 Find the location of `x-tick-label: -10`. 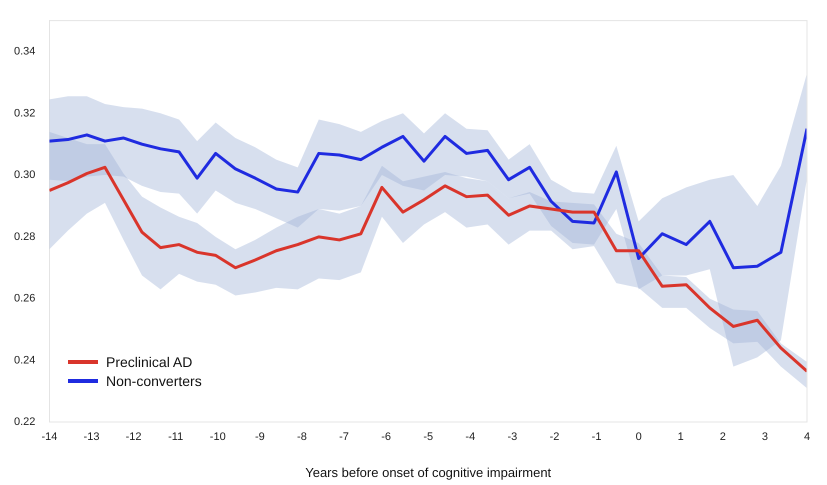

x-tick-label: -10 is located at coordinates (218, 436).